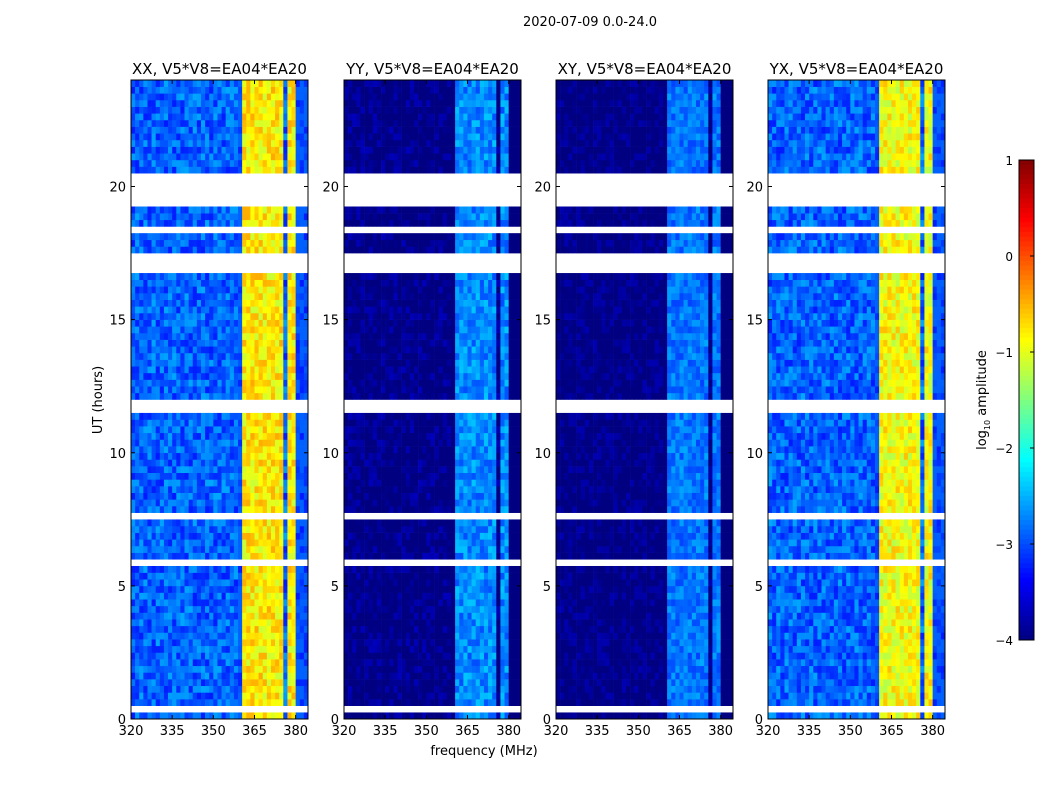 Image resolution: width=1050 pixels, height=800 pixels. Describe the element at coordinates (117, 188) in the screenshot. I see `y-tick-label: 20` at that location.